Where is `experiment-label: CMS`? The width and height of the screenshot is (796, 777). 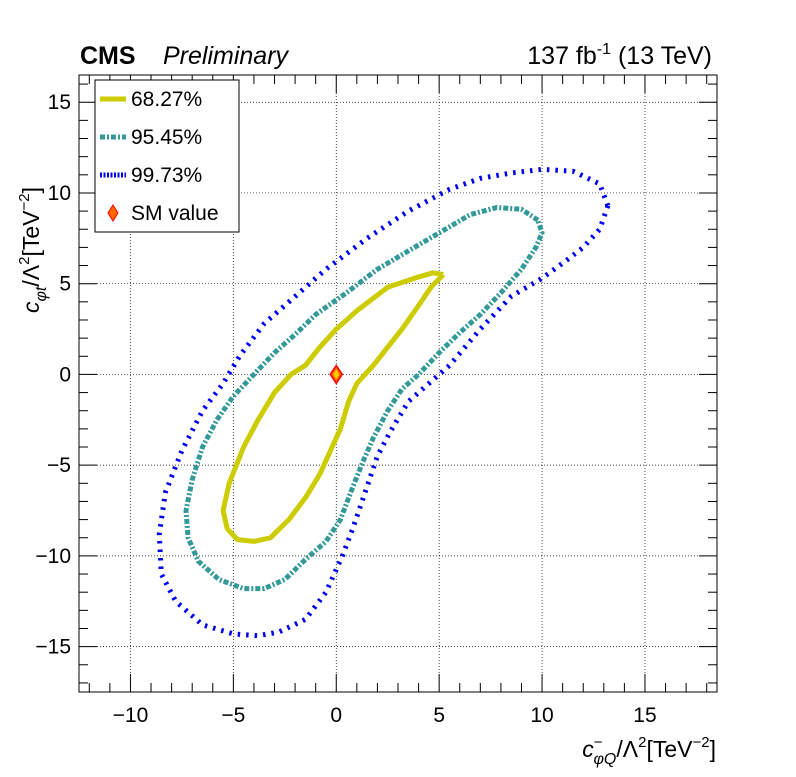 experiment-label: CMS is located at coordinates (108, 56).